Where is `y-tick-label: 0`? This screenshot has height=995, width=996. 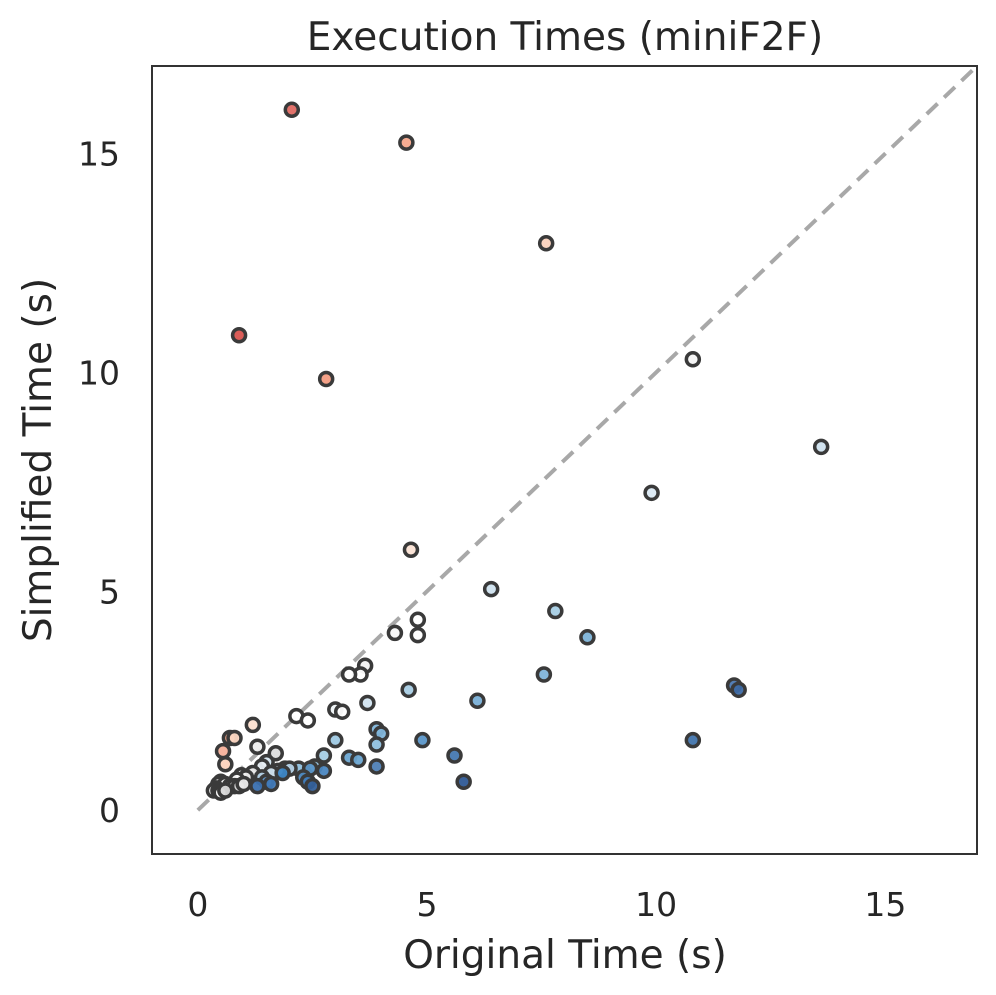 y-tick-label: 0 is located at coordinates (109, 810).